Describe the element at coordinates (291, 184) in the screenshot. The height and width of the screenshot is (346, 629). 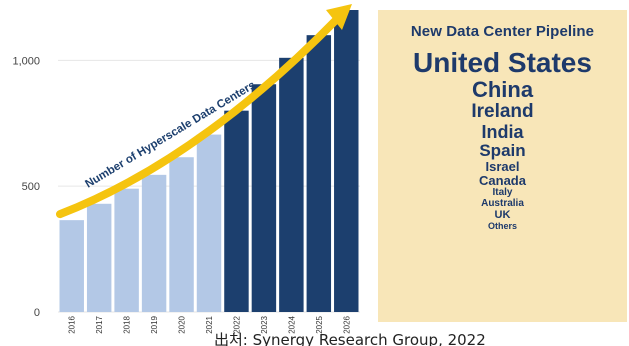
I see `bar-2024` at that location.